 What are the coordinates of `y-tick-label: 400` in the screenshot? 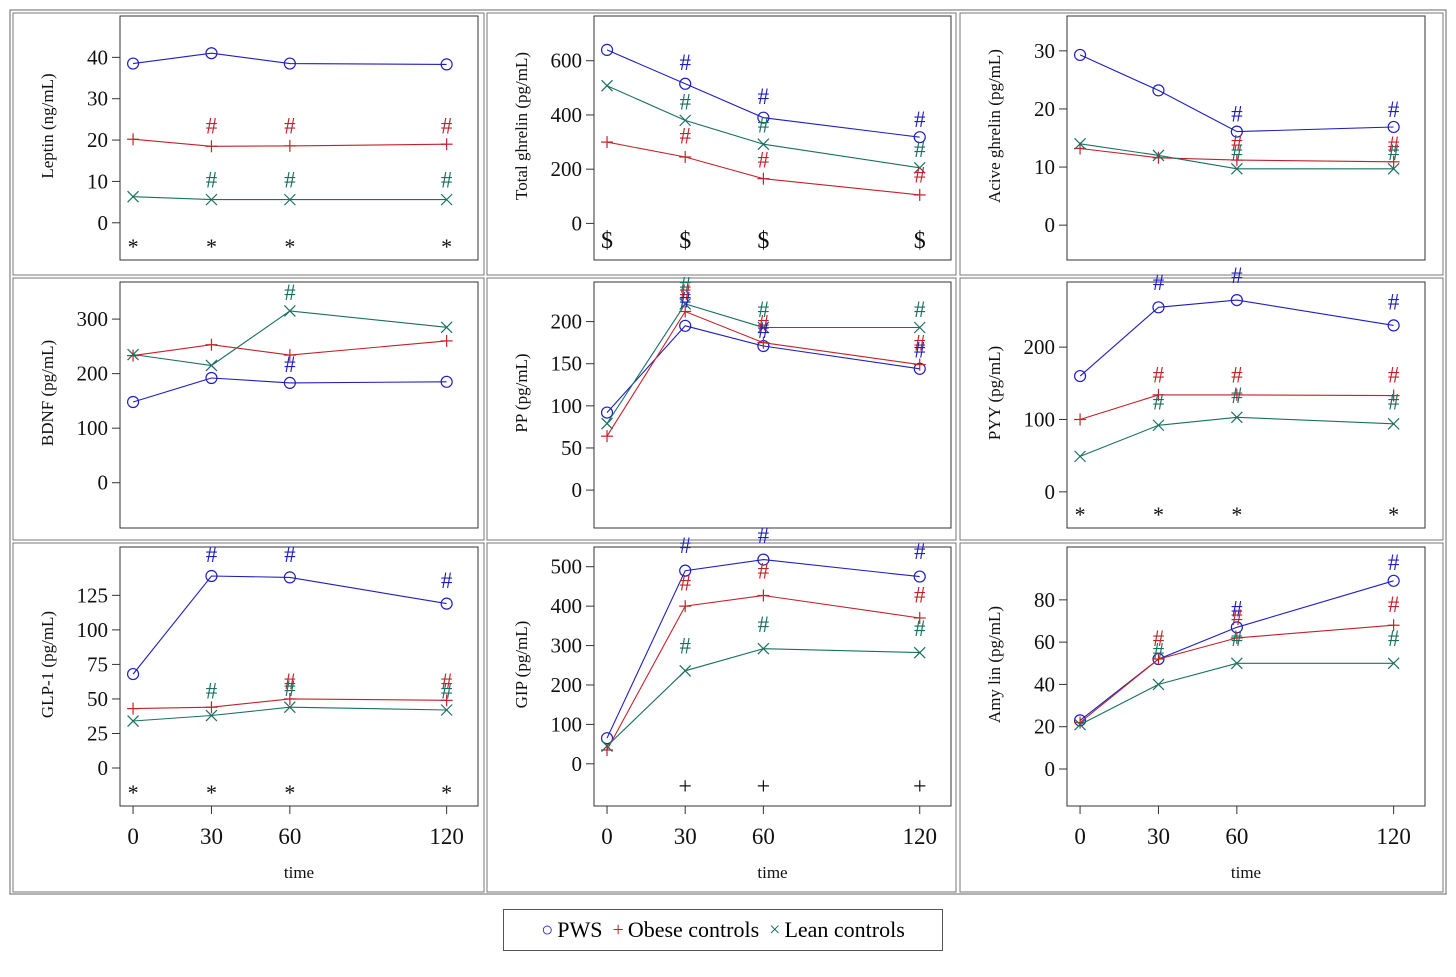 It's located at (567, 115).